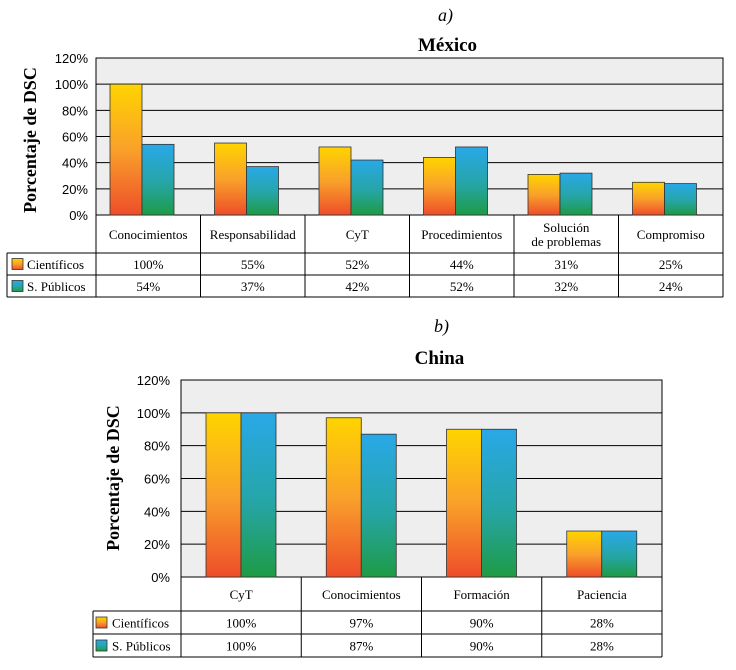  Describe the element at coordinates (357, 286) in the screenshot. I see `data-label: 42%` at that location.